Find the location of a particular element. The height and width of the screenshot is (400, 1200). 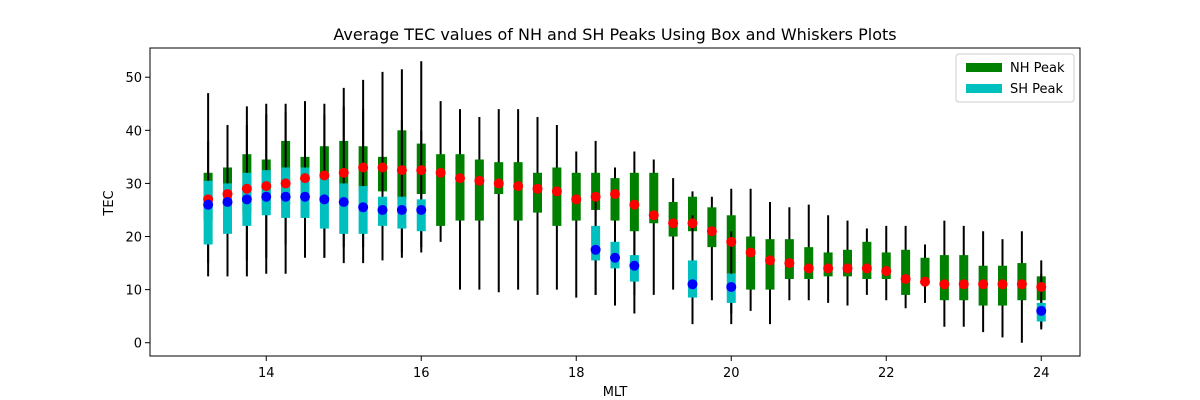

legend: NH Peak SH Peak is located at coordinates (1015, 78).